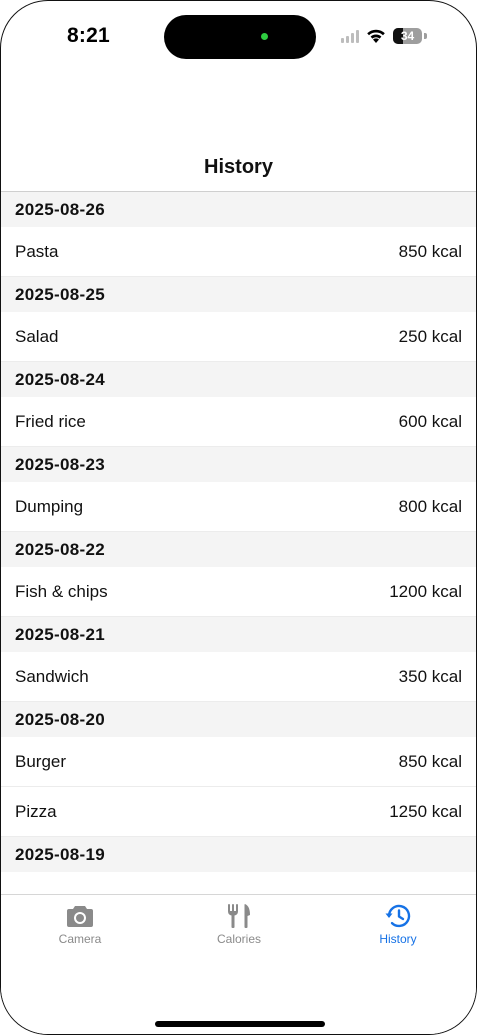 This screenshot has height=1035, width=477. I want to click on meal-calories: 1250 kcal, so click(425, 811).